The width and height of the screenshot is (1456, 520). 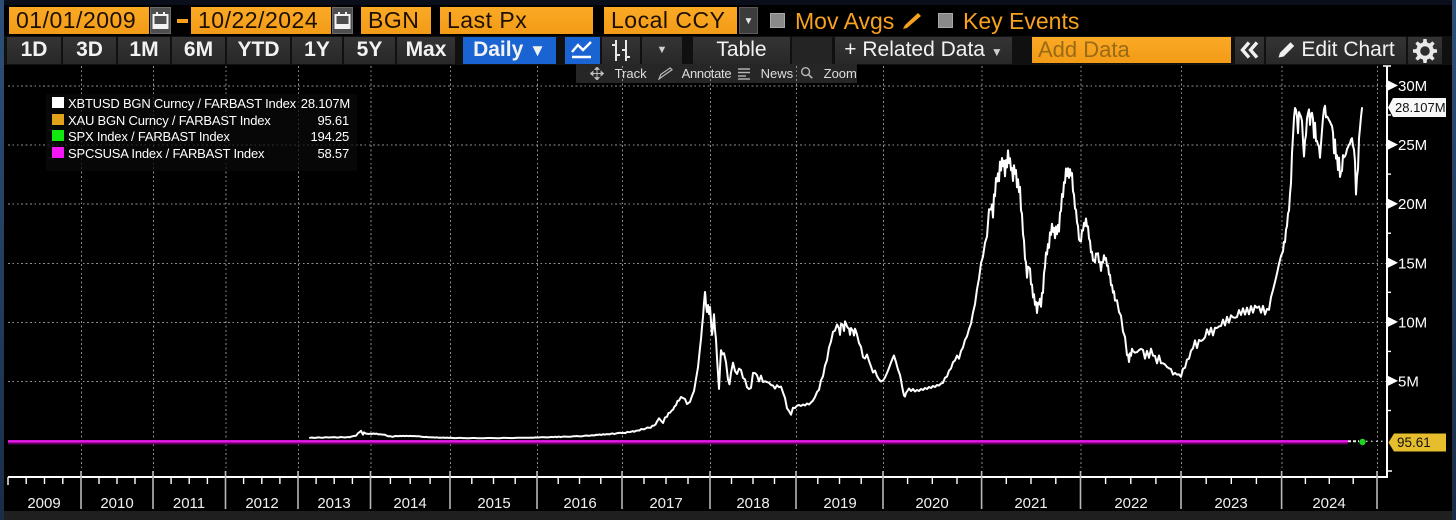 I want to click on svg-text: 95.61, so click(x=1414, y=442).